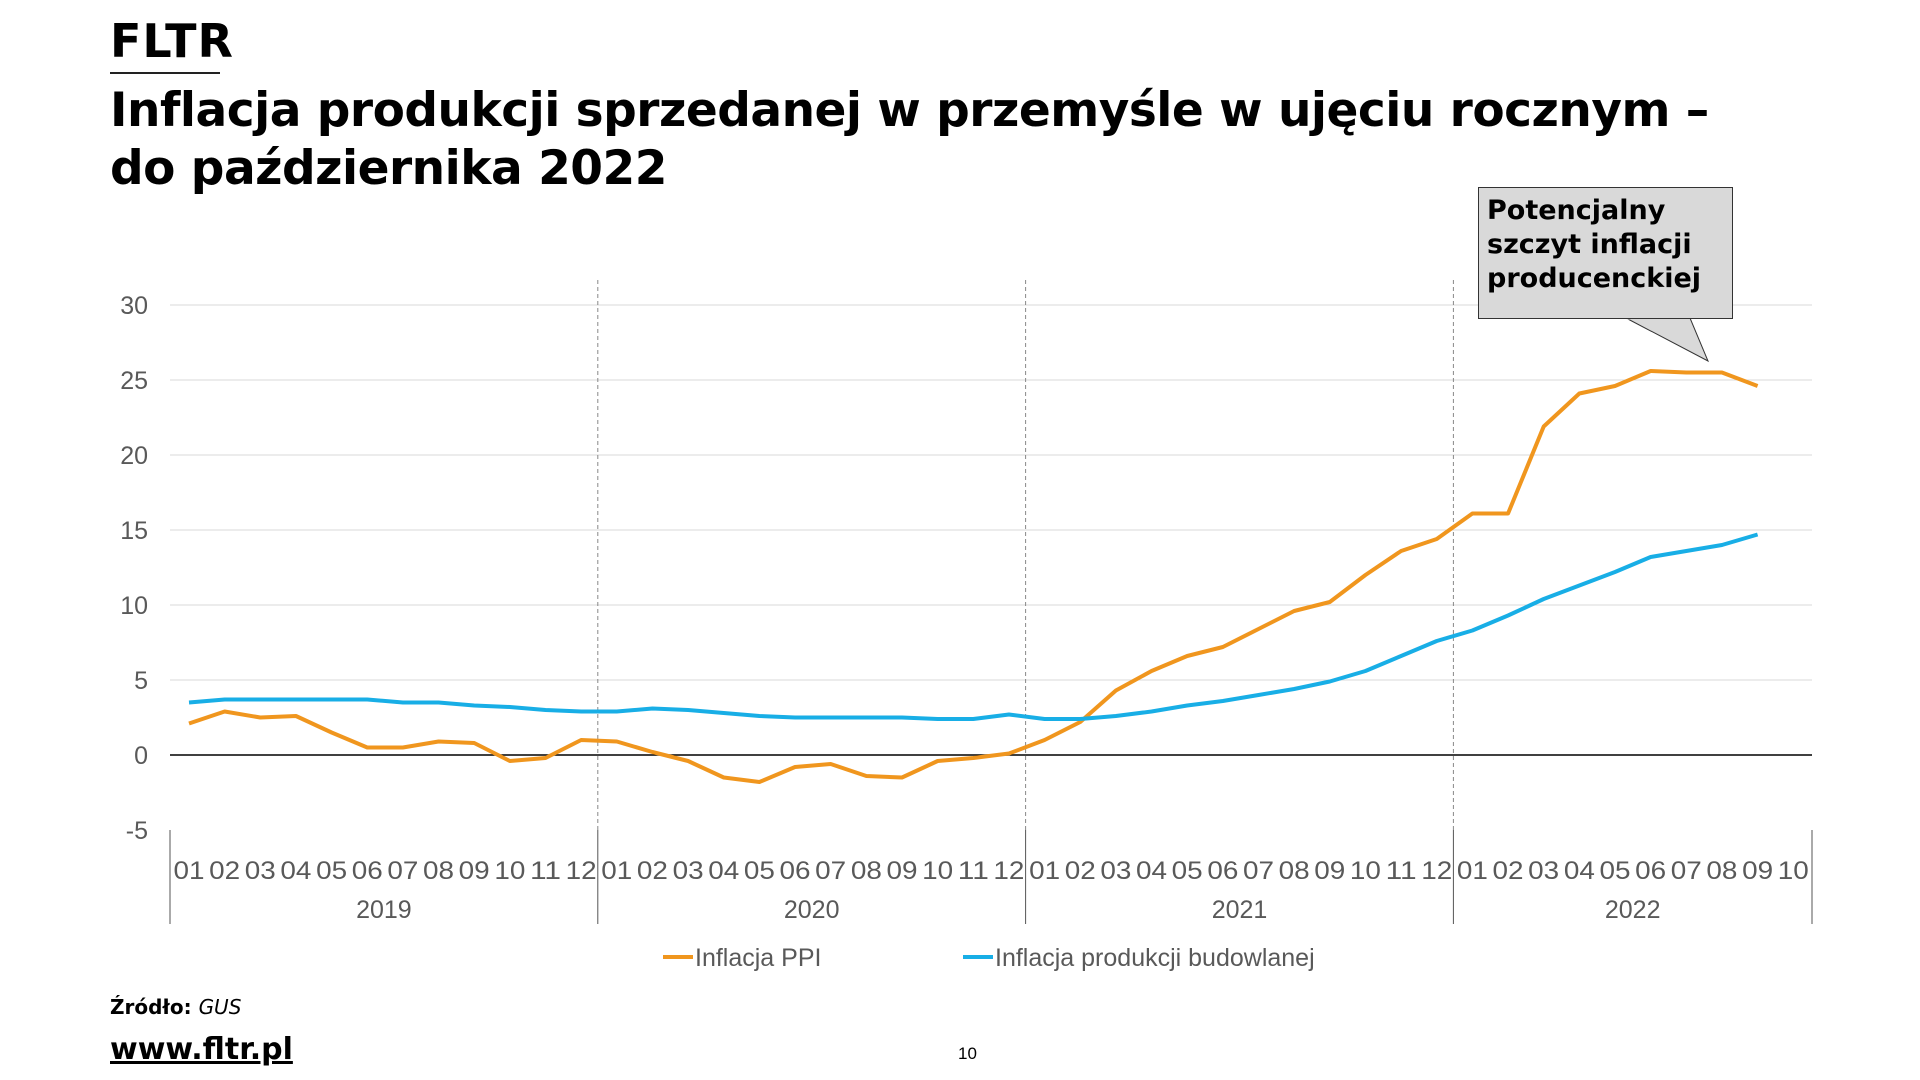  What do you see at coordinates (1633, 910) in the screenshot?
I see `year-label: 2022` at bounding box center [1633, 910].